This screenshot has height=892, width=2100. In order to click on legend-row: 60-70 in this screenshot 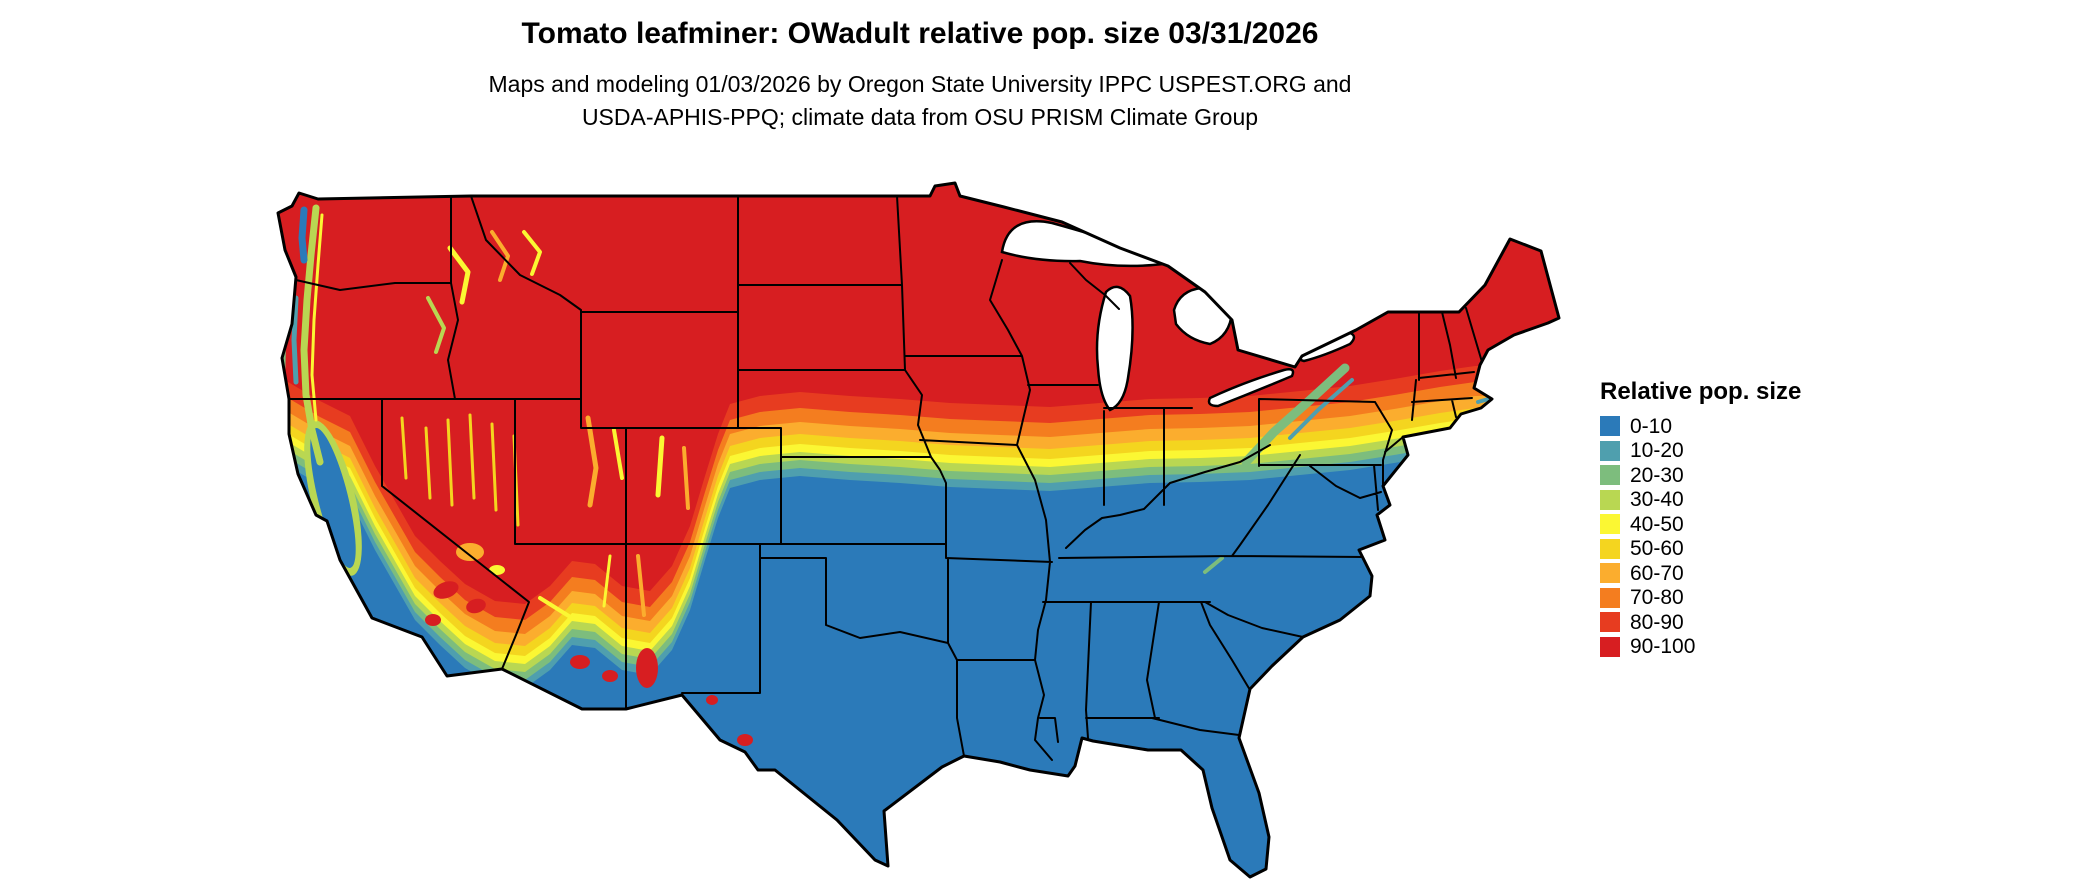, I will do `click(1700, 573)`.